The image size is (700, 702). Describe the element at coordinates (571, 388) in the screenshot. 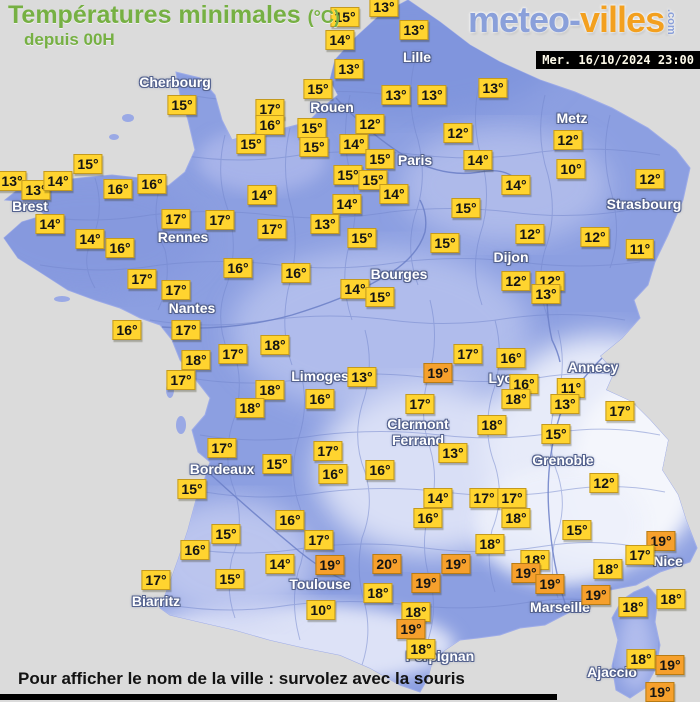

I see `temp-label: 11°` at that location.